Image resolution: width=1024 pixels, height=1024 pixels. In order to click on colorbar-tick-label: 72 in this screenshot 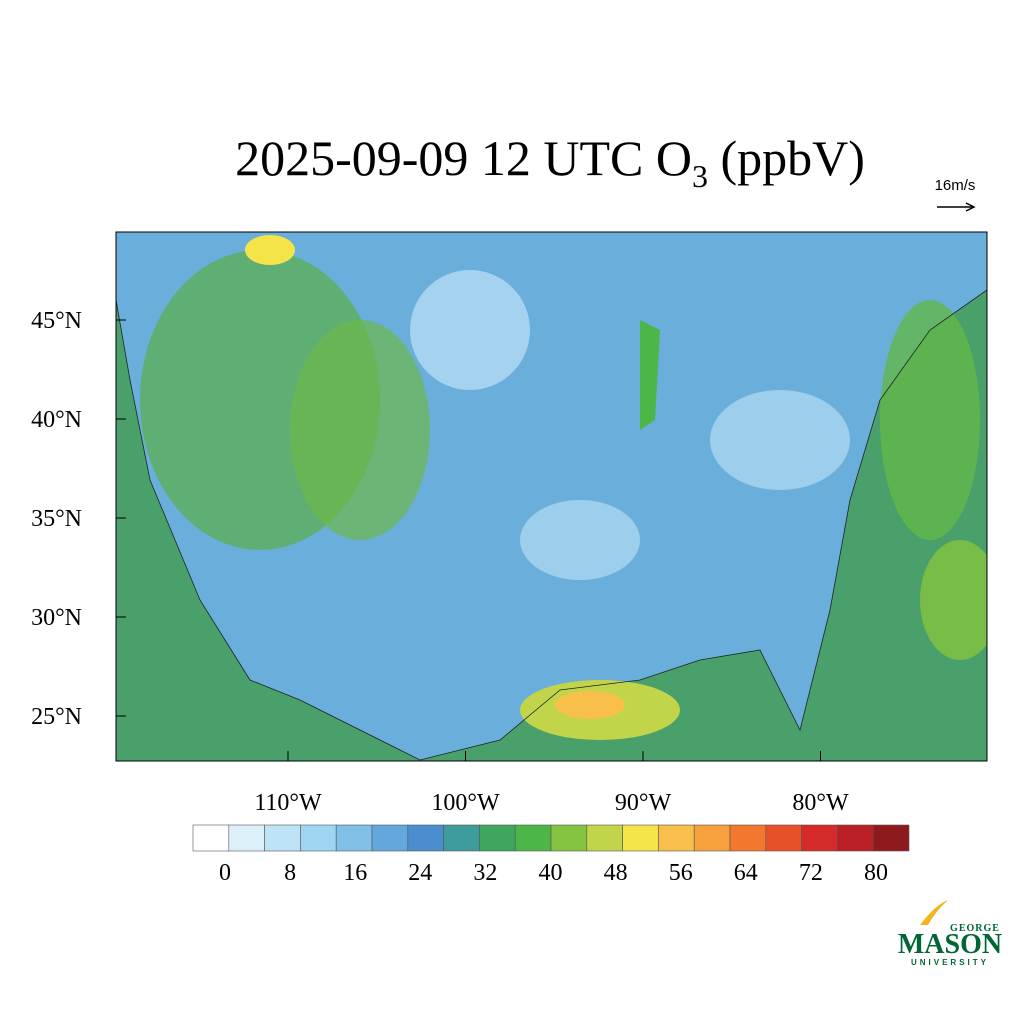, I will do `click(811, 873)`.